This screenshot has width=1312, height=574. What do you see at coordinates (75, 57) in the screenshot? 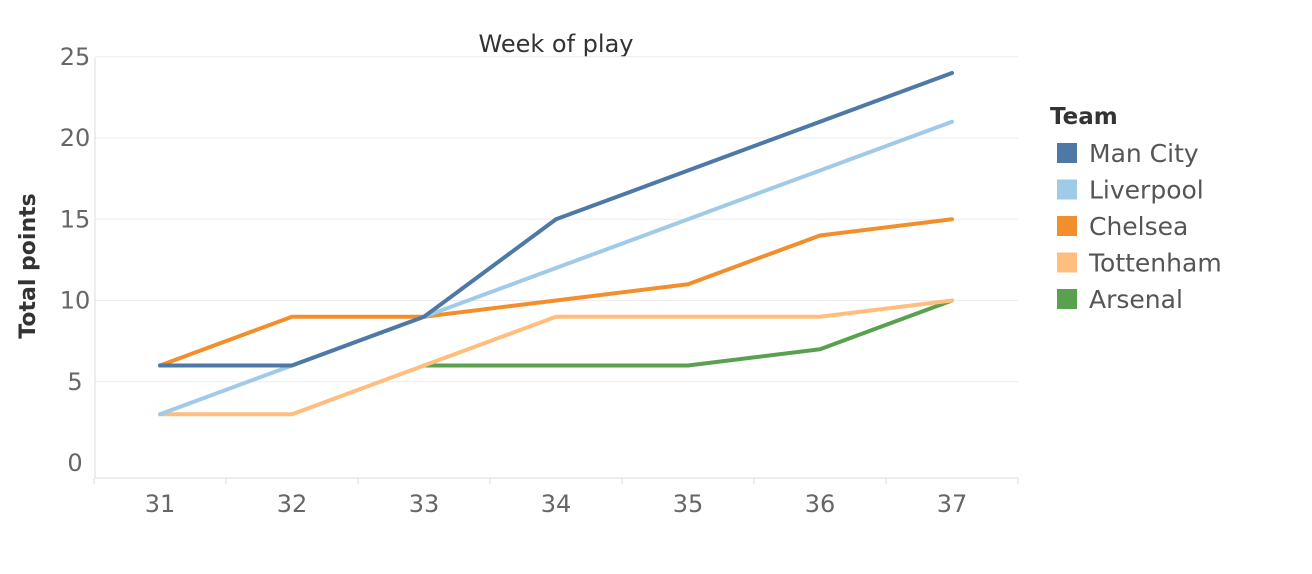
I see `y-tick-label: 25` at bounding box center [75, 57].